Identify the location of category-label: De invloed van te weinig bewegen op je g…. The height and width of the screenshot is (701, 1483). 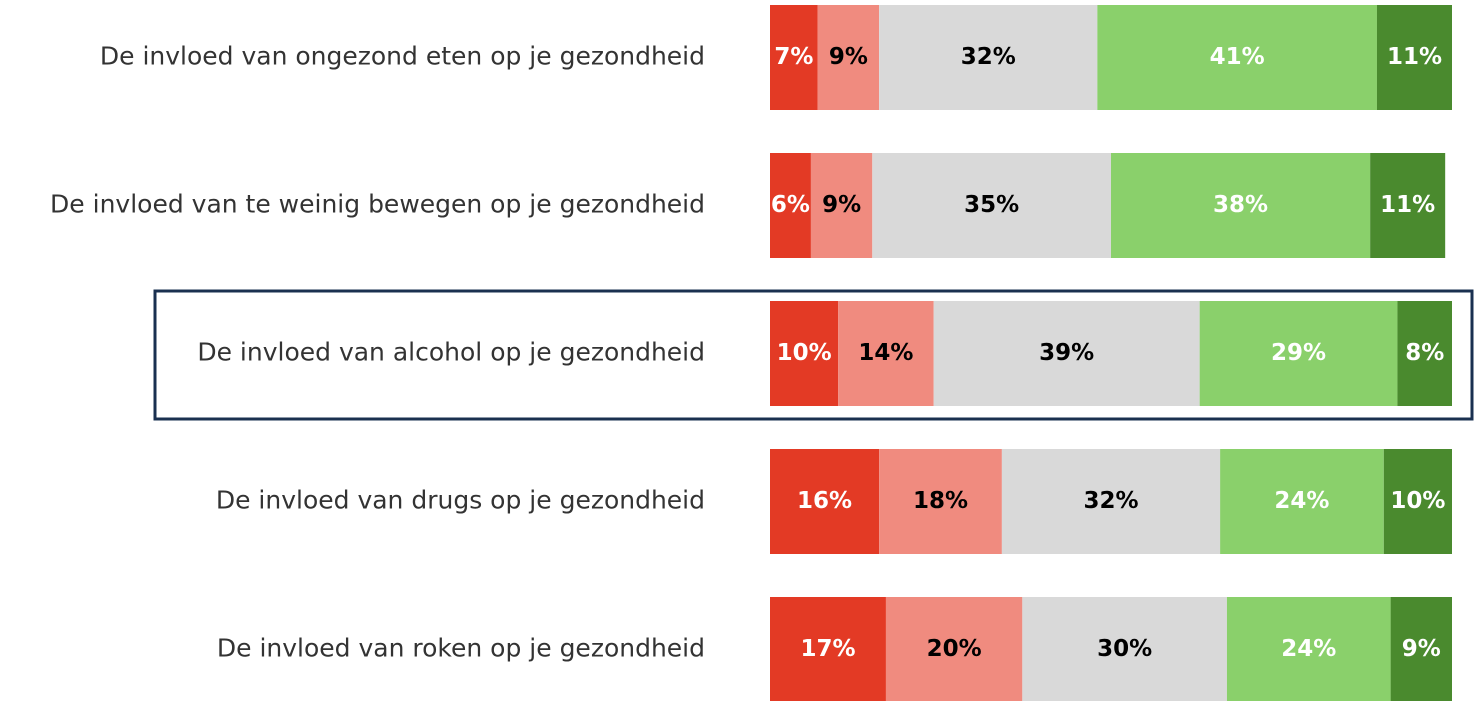
(377, 204).